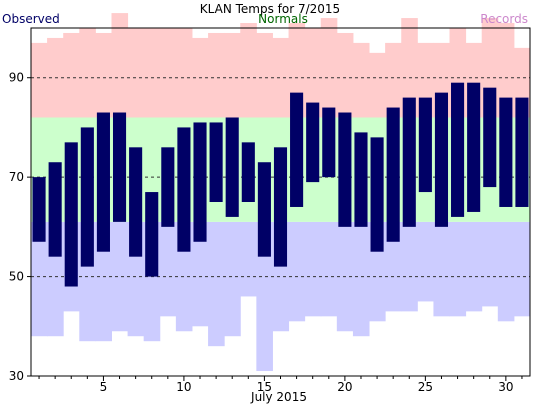 This screenshot has width=540, height=406. I want to click on x-tick-label: 30, so click(505, 387).